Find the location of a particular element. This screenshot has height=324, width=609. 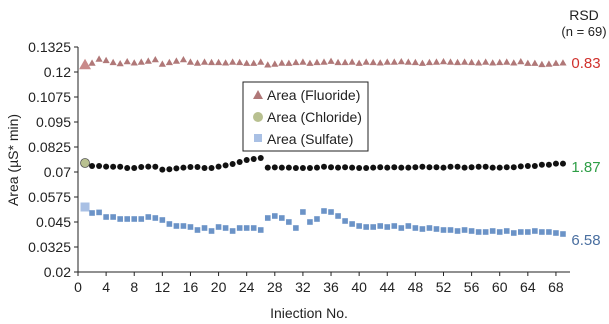

x-tick-label: 0 is located at coordinates (78, 287).